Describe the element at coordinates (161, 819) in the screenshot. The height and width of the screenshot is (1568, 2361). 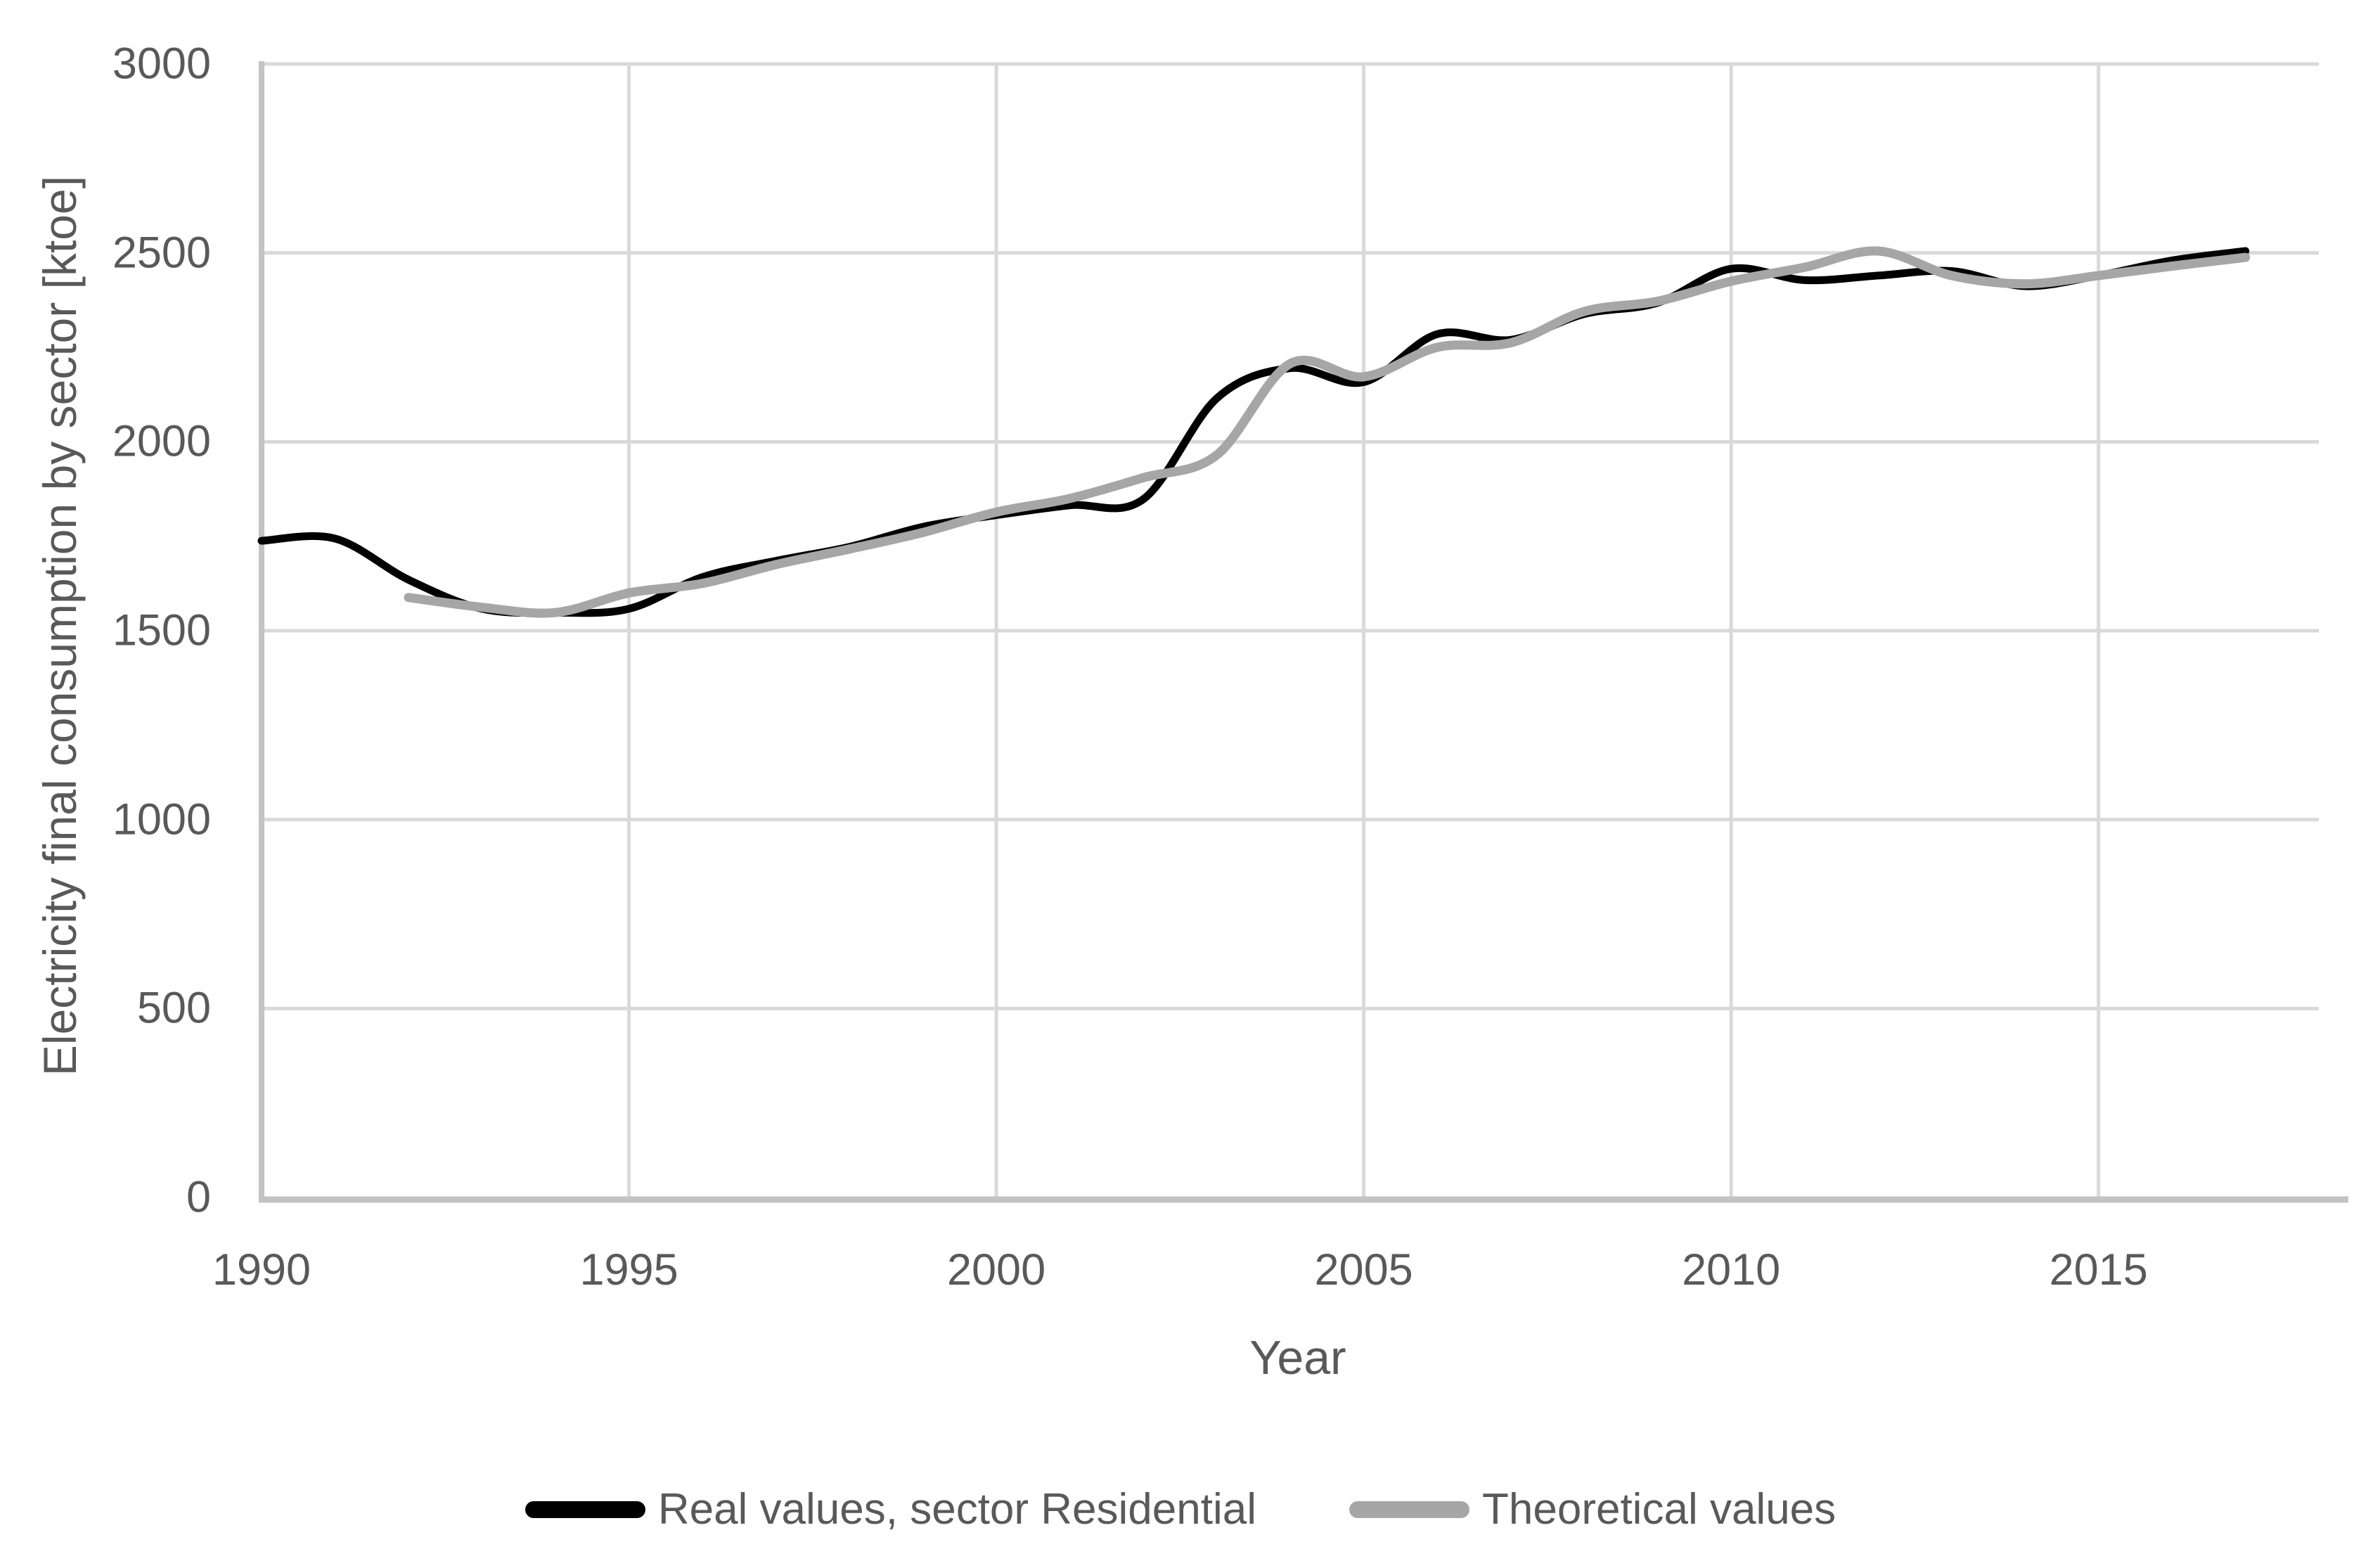
I see `y-tick-label: 1000` at that location.